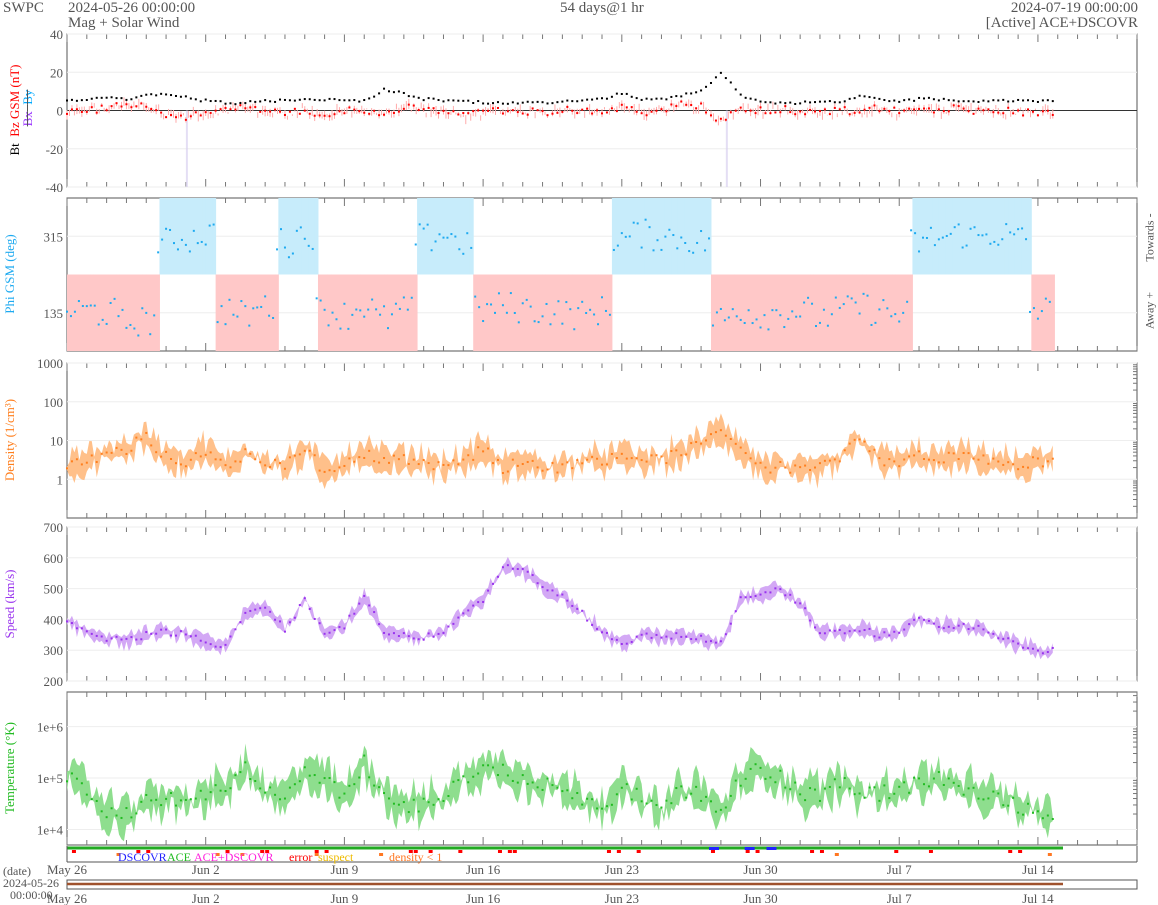 This screenshot has width=1158, height=905. Describe the element at coordinates (416, 857) in the screenshot. I see `legend-density: density < 1` at that location.